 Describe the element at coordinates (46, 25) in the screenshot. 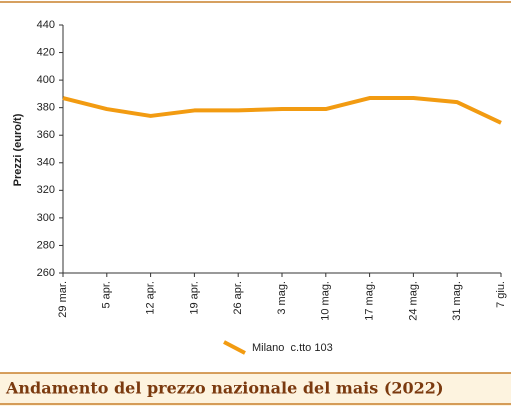

I see `y-tick-label: 440` at that location.